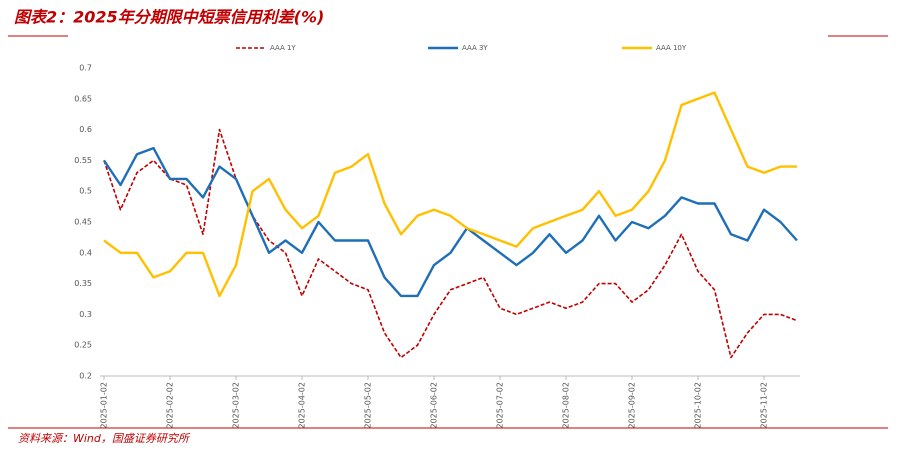 This screenshot has height=465, width=903. Describe the element at coordinates (302, 405) in the screenshot. I see `x-tick-label: 2025-04-02` at that location.